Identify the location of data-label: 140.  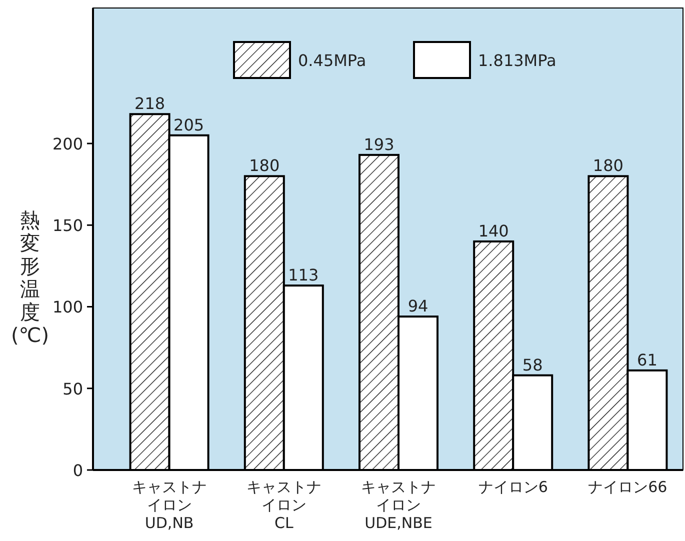
(493, 230).